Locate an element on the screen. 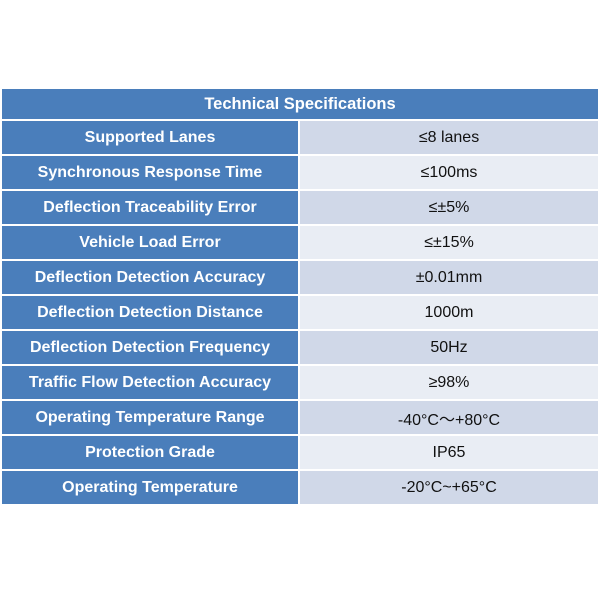  spec-value: ≤8 lanes is located at coordinates (449, 138).